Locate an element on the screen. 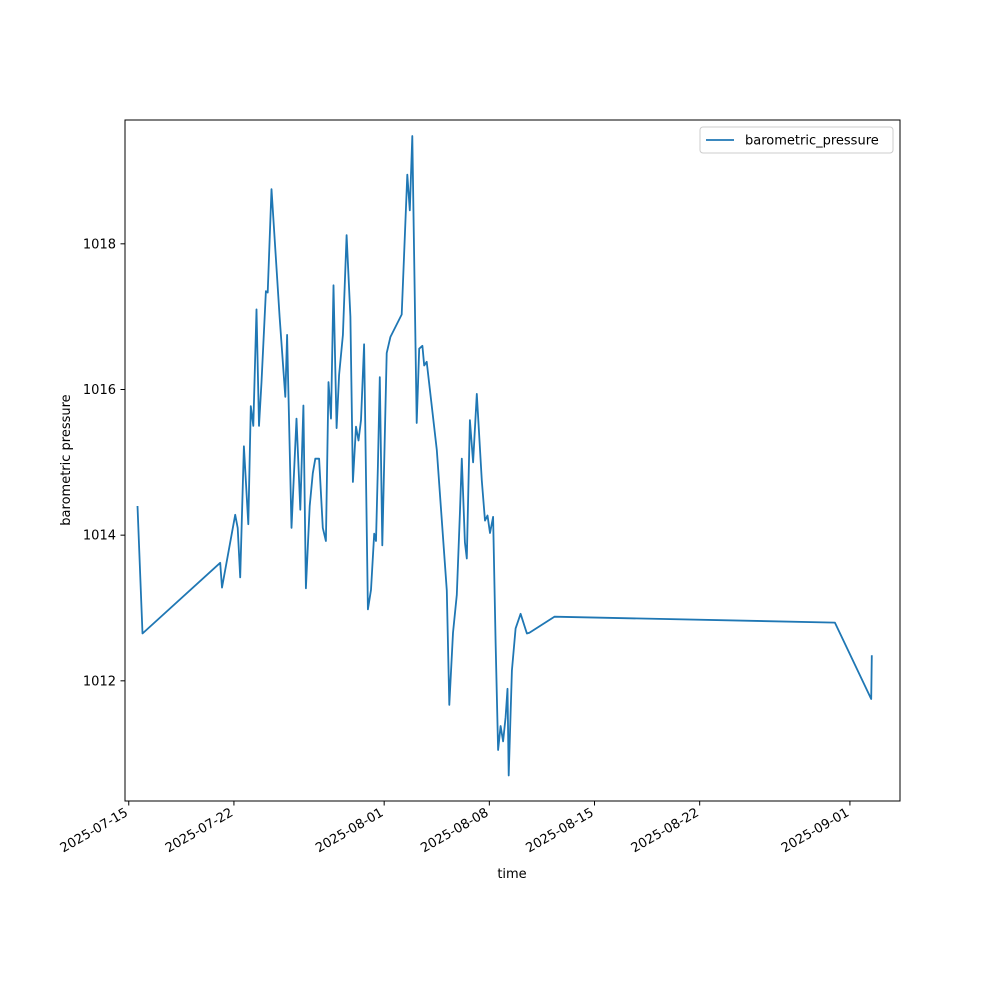 This screenshot has width=1000, height=1004. y-axis-label: barometric pressure is located at coordinates (66, 459).